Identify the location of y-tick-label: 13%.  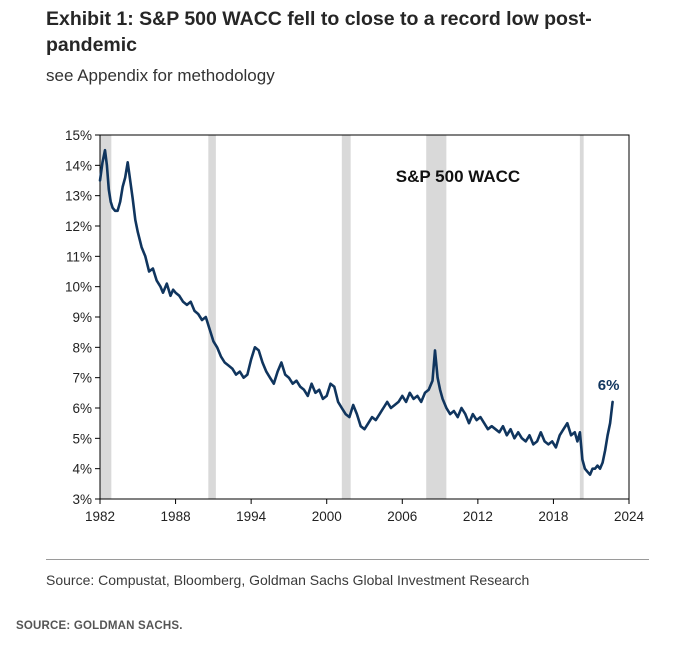
(78, 196).